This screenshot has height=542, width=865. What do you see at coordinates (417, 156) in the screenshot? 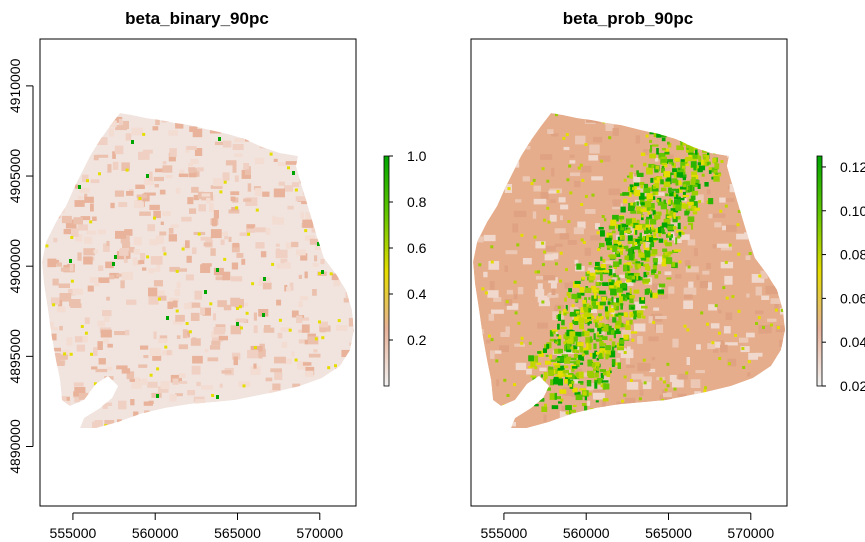
I see `legend-tick-label: 1.0` at bounding box center [417, 156].